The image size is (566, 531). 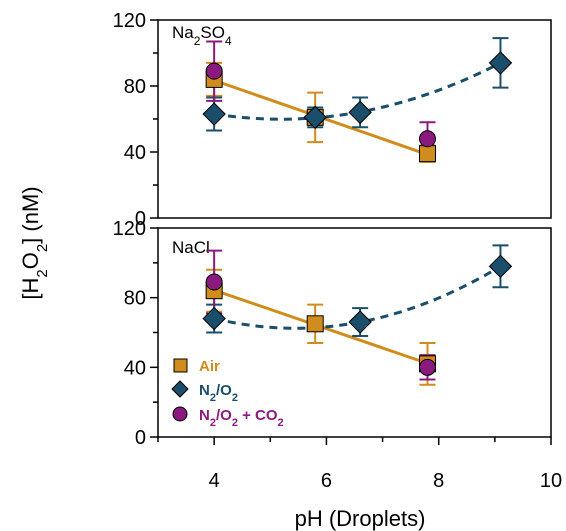 I want to click on legend-label-n2o2: N2/O2, so click(x=218, y=393).